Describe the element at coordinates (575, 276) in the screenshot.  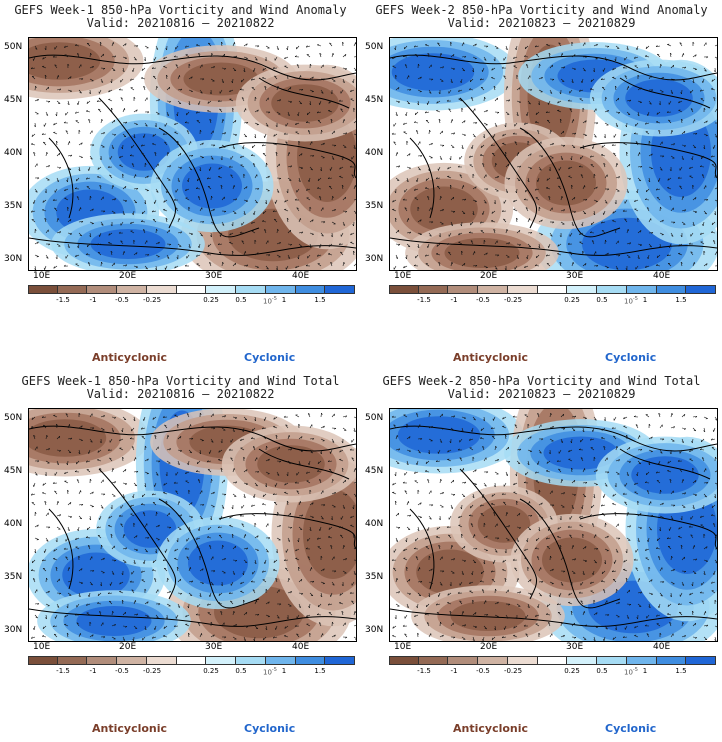
I see `lon-label-30e: 30E` at that location.